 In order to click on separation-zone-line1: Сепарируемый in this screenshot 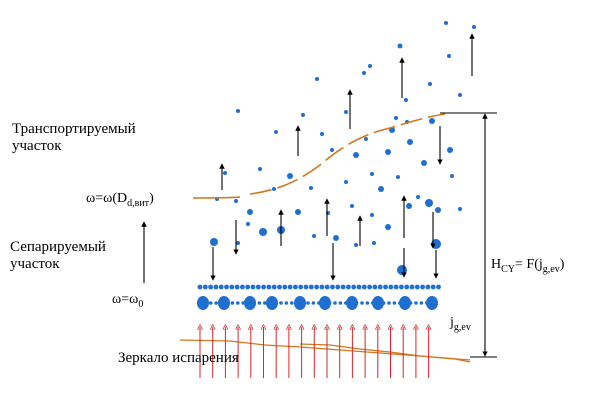, I will do `click(58, 247)`.